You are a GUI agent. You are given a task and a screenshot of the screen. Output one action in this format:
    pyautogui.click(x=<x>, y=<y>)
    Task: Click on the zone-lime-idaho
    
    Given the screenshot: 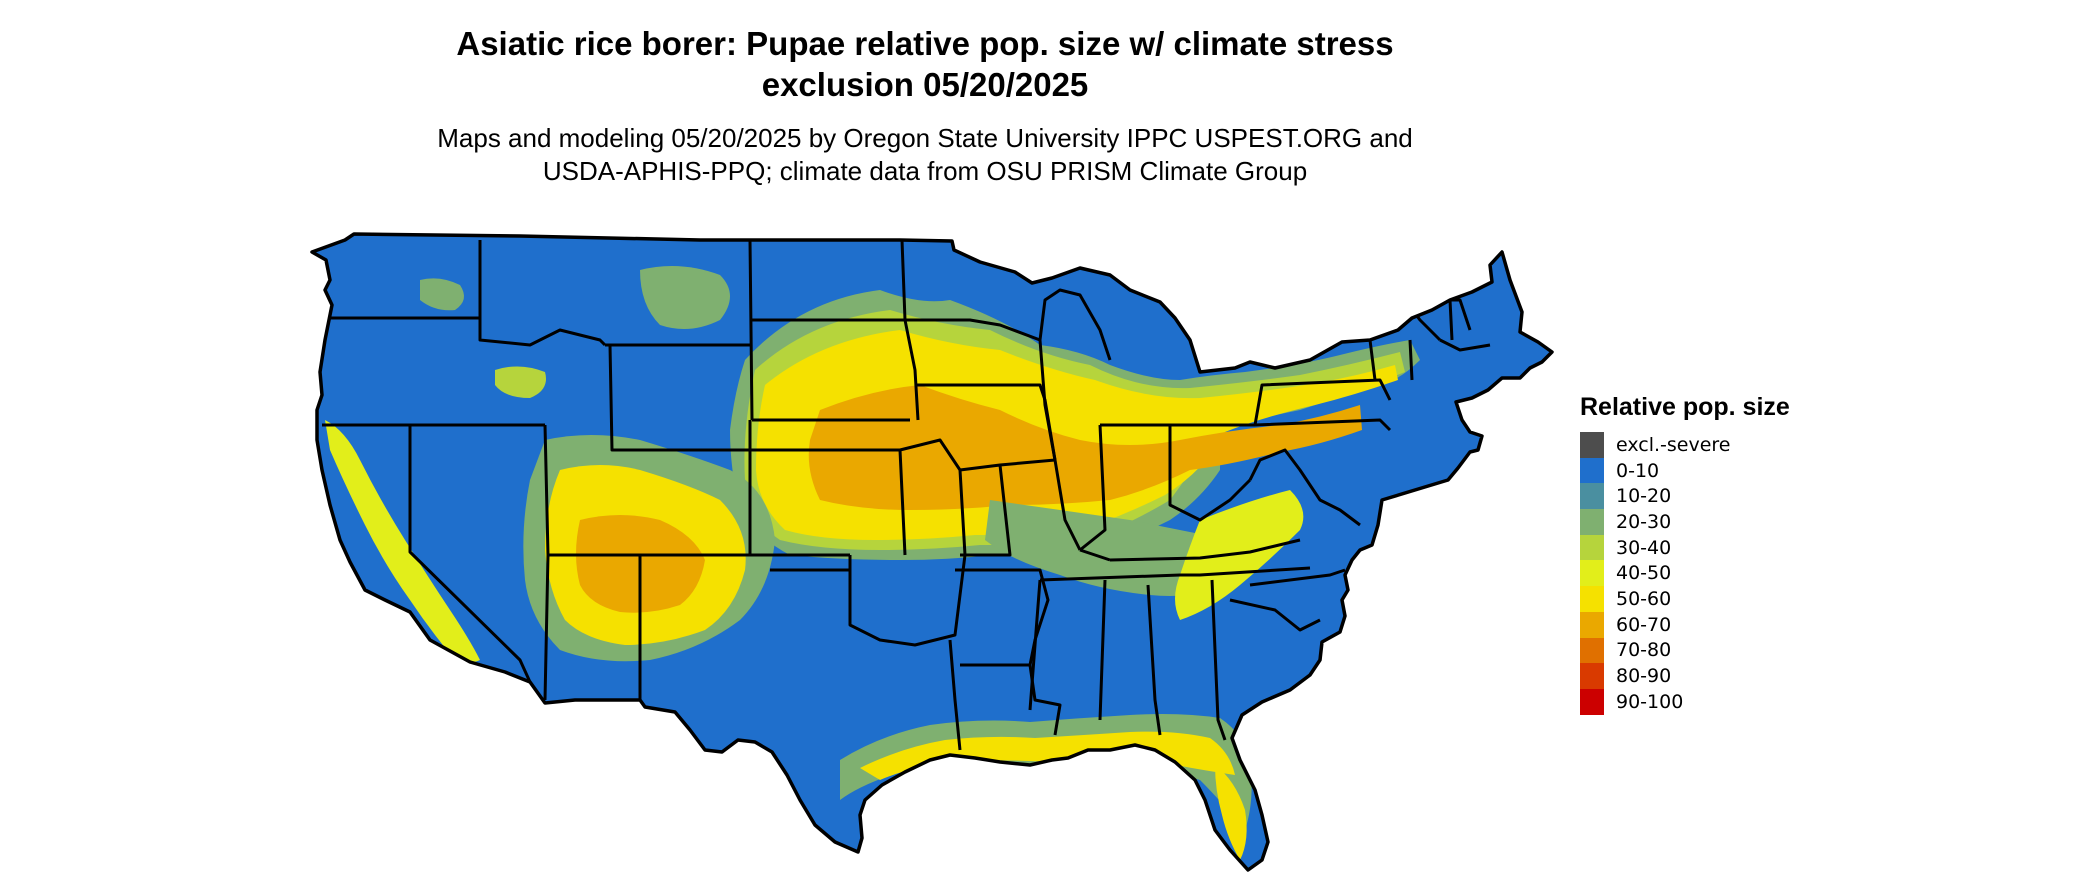 What is the action you would take?
    pyautogui.click(x=520, y=382)
    